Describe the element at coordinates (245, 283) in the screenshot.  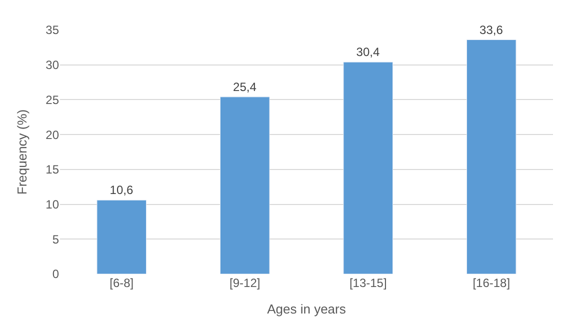
I see `x-tick-label: [9-12]` at that location.